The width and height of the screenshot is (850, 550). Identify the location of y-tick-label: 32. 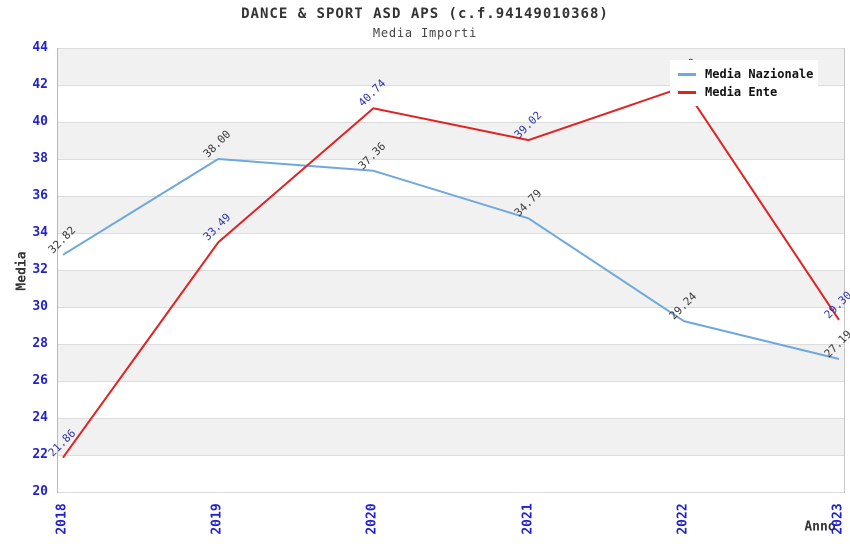
(40, 269).